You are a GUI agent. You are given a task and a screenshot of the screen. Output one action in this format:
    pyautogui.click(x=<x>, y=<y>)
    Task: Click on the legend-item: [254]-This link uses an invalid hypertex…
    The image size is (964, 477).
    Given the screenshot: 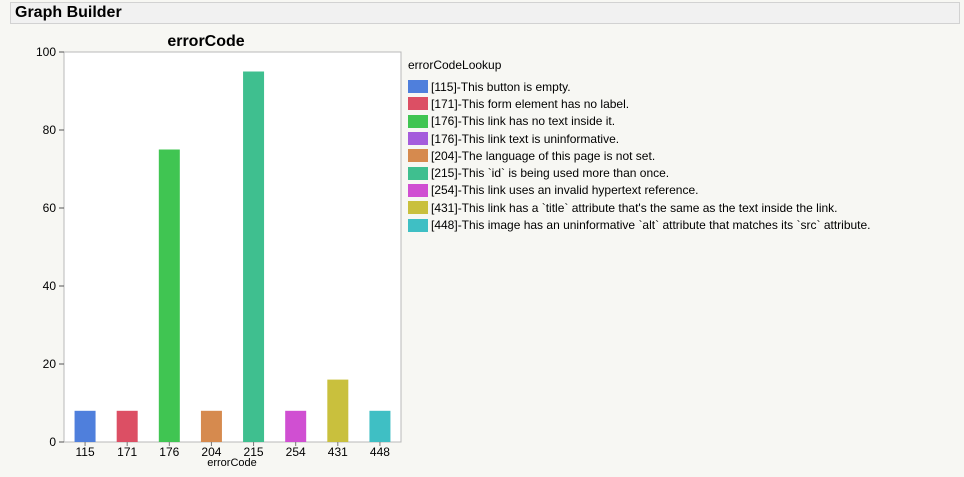 What is the action you would take?
    pyautogui.click(x=639, y=190)
    